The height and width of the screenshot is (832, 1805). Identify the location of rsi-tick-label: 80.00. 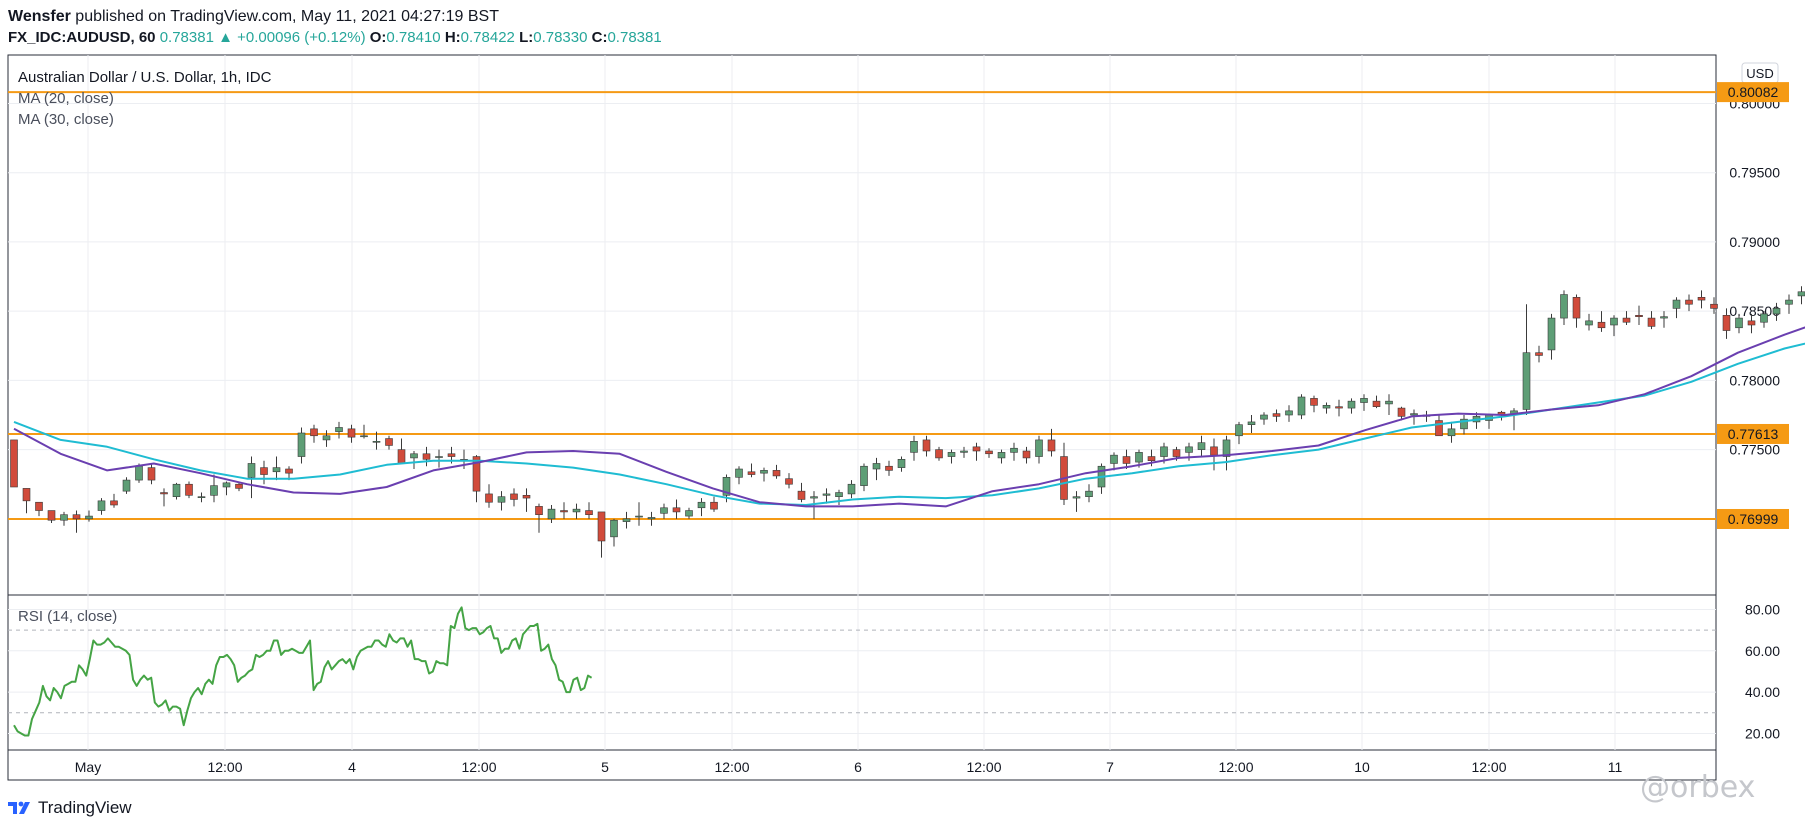
(1762, 609).